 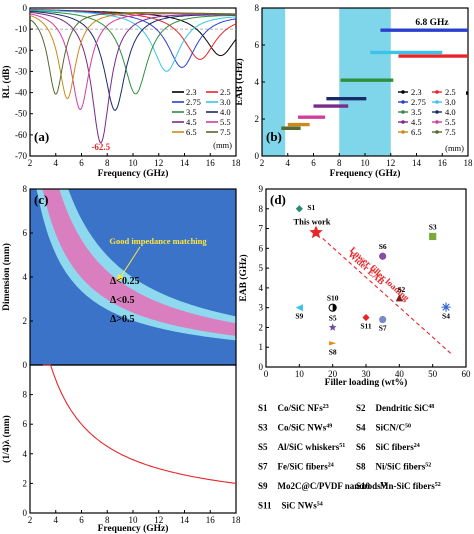 I want to click on panel-d-point-s6, so click(x=383, y=256).